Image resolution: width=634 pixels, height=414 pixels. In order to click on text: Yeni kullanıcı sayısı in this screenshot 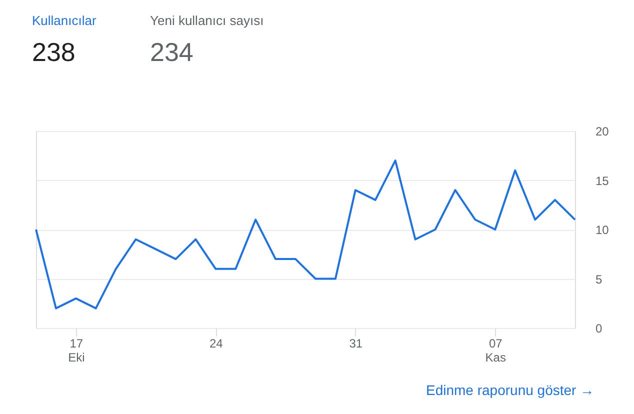, I will do `click(207, 20)`.